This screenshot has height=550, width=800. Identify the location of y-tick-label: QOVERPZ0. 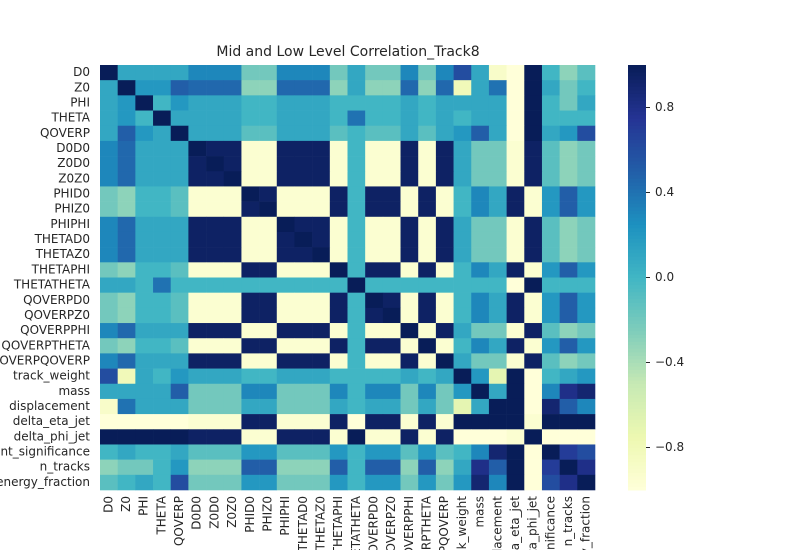
(57, 315).